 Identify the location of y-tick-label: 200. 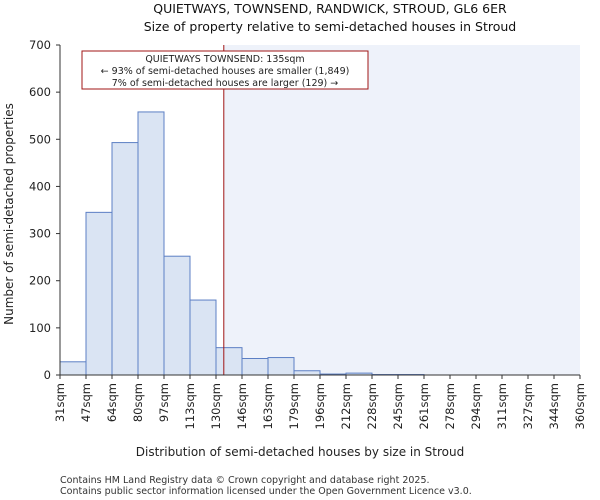
(40, 281).